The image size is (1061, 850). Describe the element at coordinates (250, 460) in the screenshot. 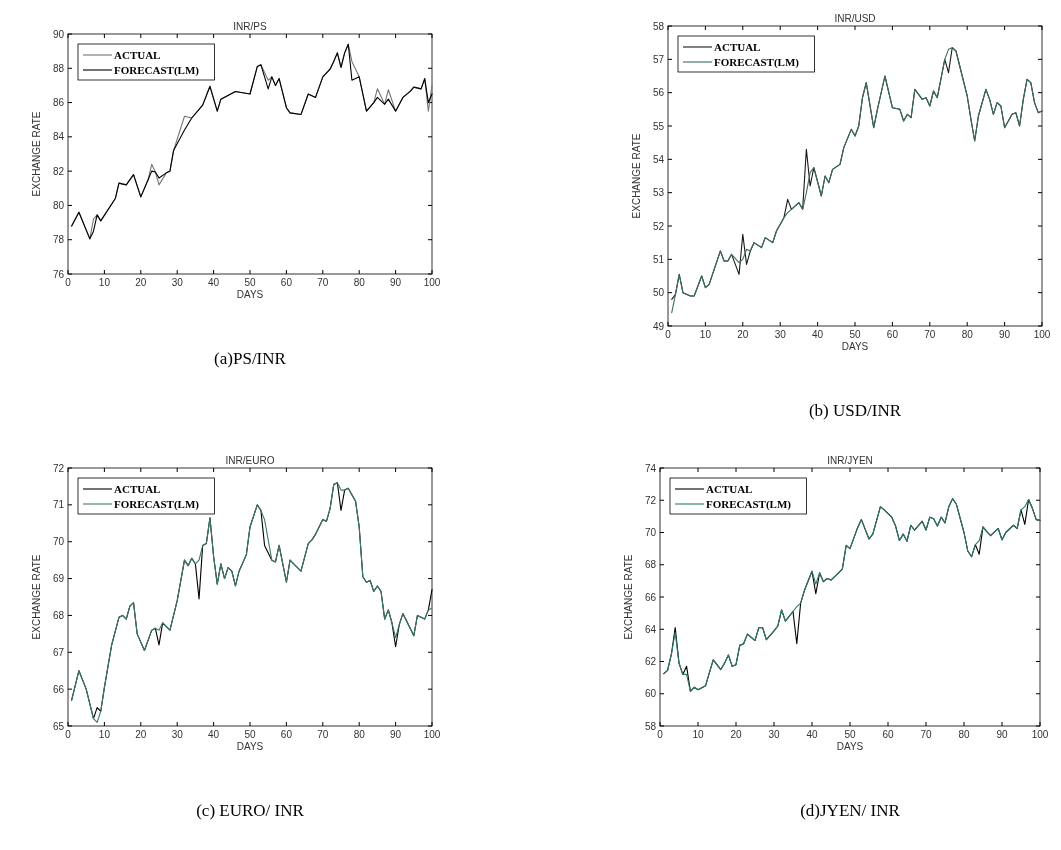

I see `chart-title: INR/EURO` at that location.